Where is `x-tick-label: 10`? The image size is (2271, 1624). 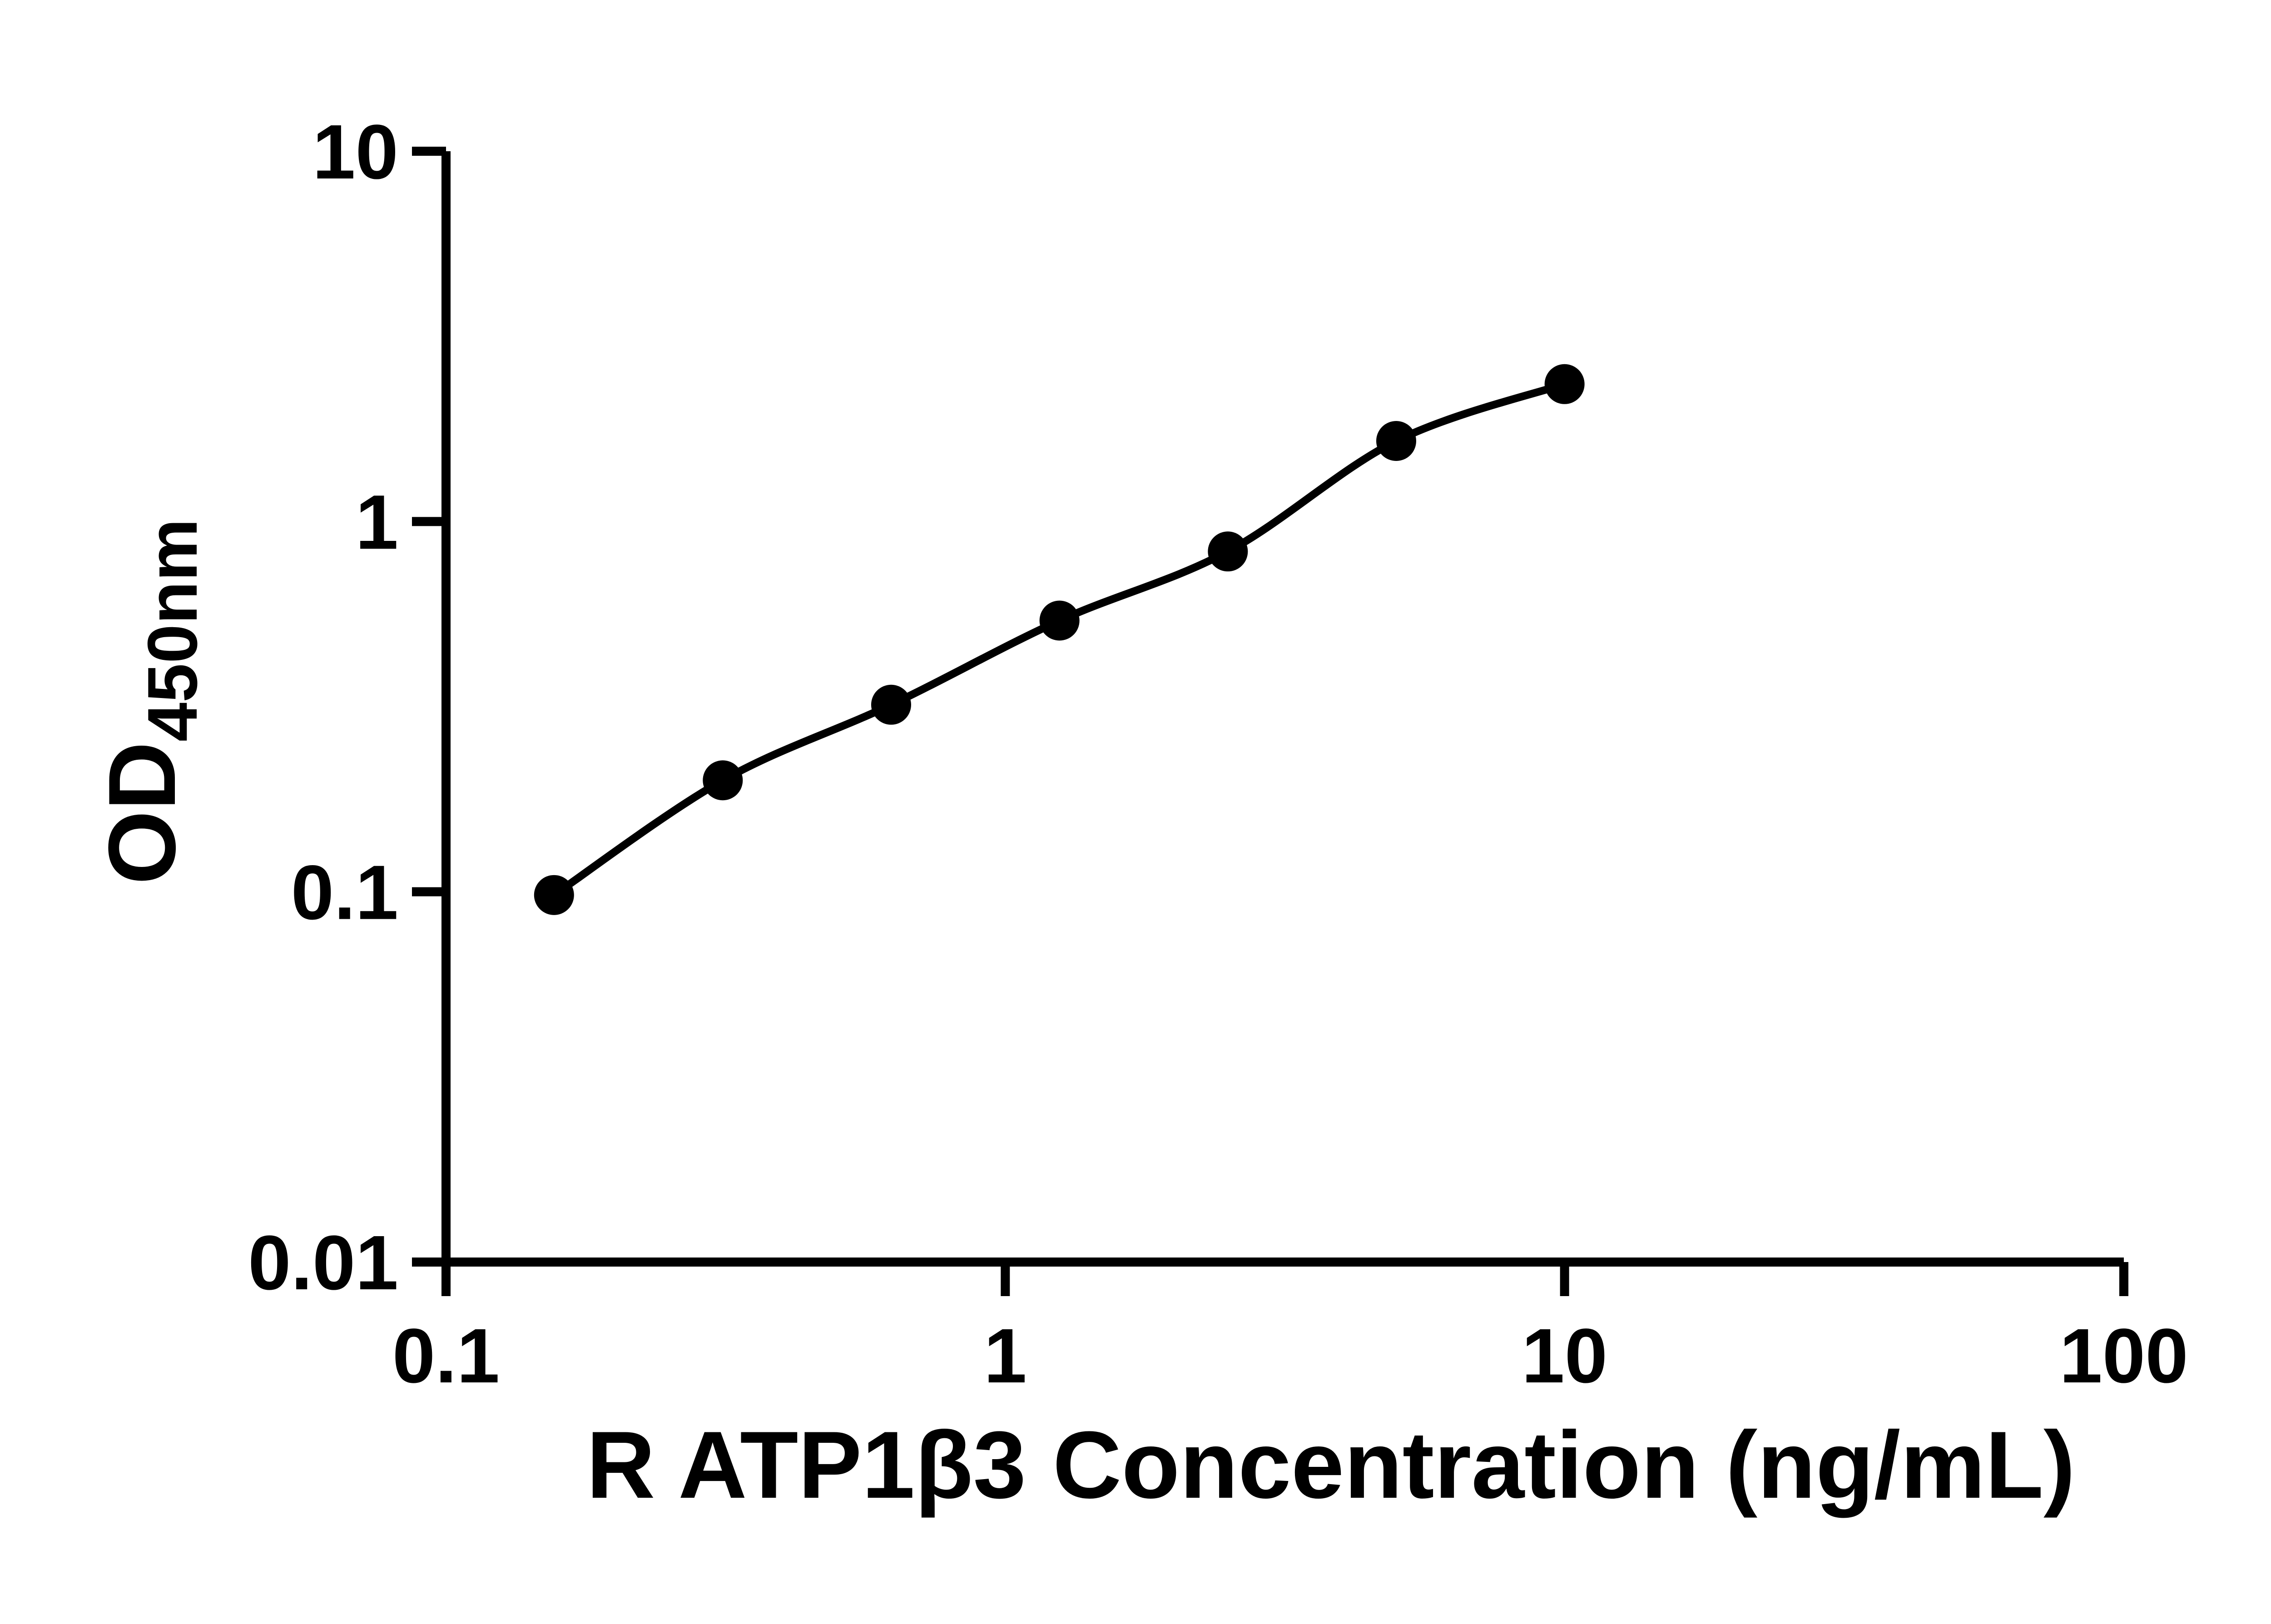
x-tick-label: 10 is located at coordinates (1564, 1356).